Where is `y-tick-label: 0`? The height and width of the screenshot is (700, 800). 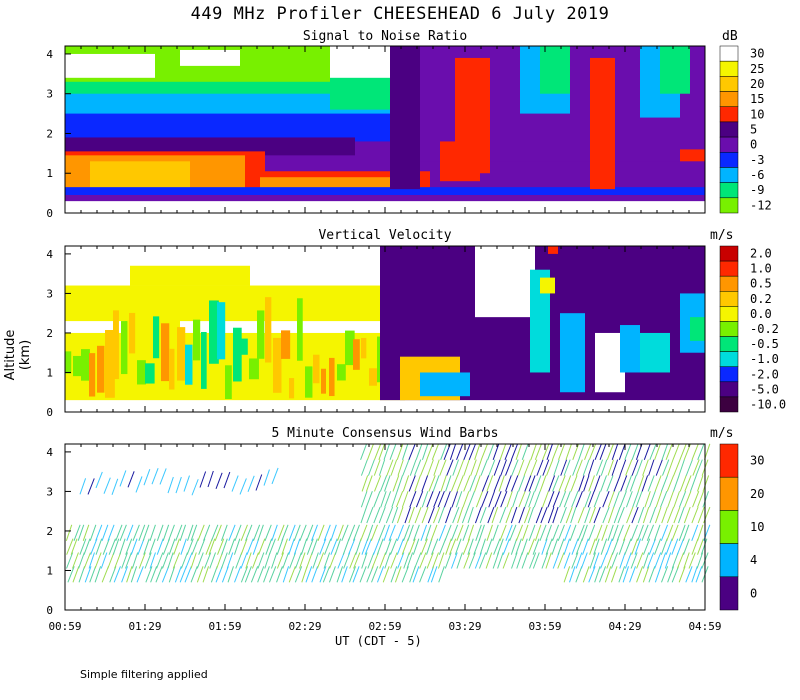
y-tick-label: 0 is located at coordinates (49, 412).